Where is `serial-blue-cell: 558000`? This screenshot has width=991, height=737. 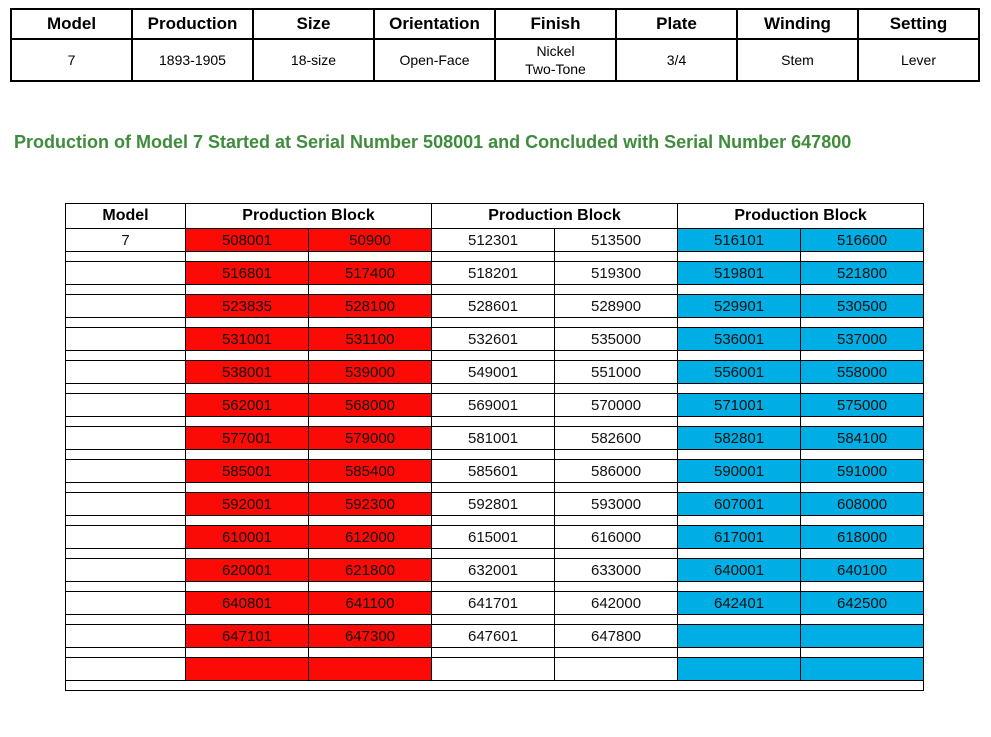
serial-blue-cell: 558000 is located at coordinates (862, 372).